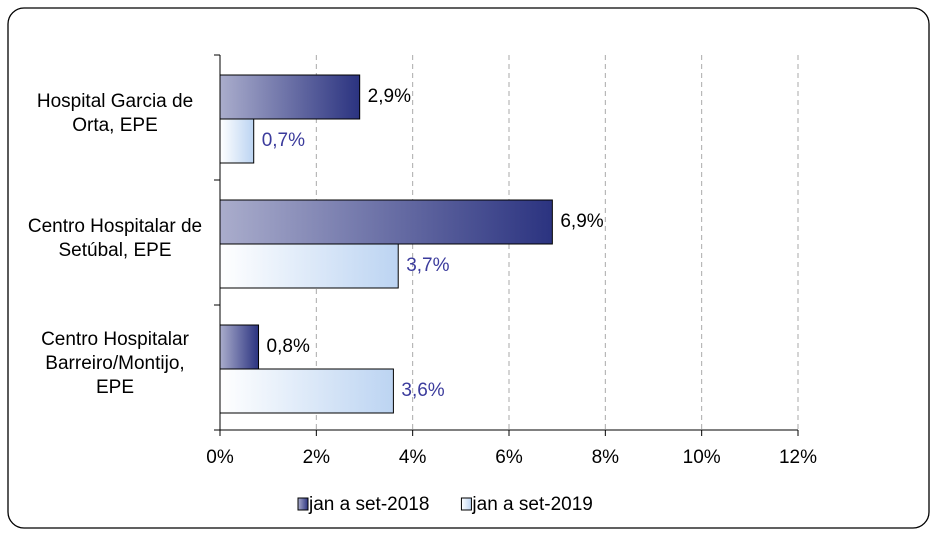  Describe the element at coordinates (115, 113) in the screenshot. I see `y-tick-label: Hospital Garcia de Orta, EPE` at that location.